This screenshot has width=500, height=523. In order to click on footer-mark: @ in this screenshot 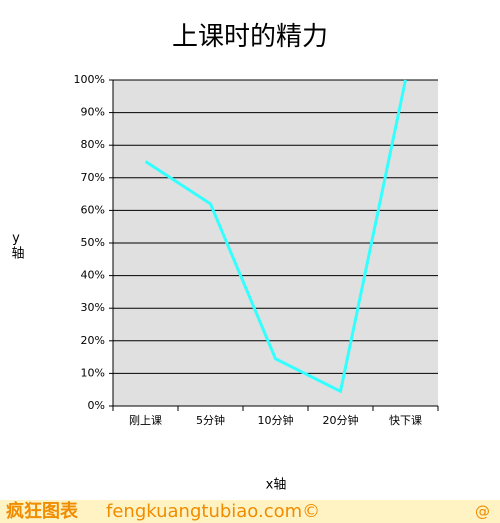, I will do `click(482, 512)`.